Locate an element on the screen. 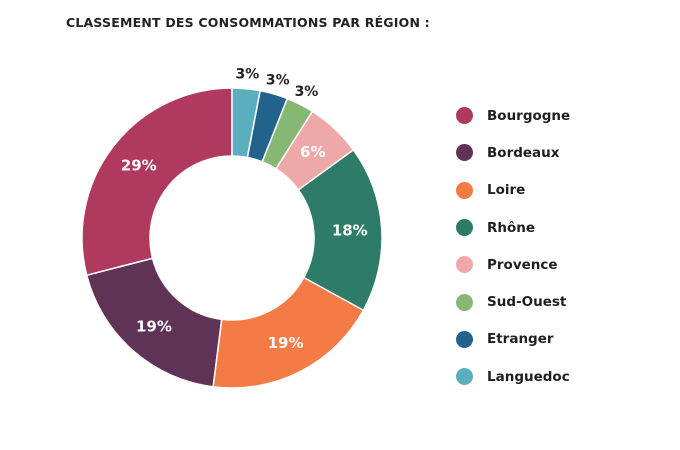 The width and height of the screenshot is (680, 450). legend-item-etranger: Etranger is located at coordinates (513, 339).